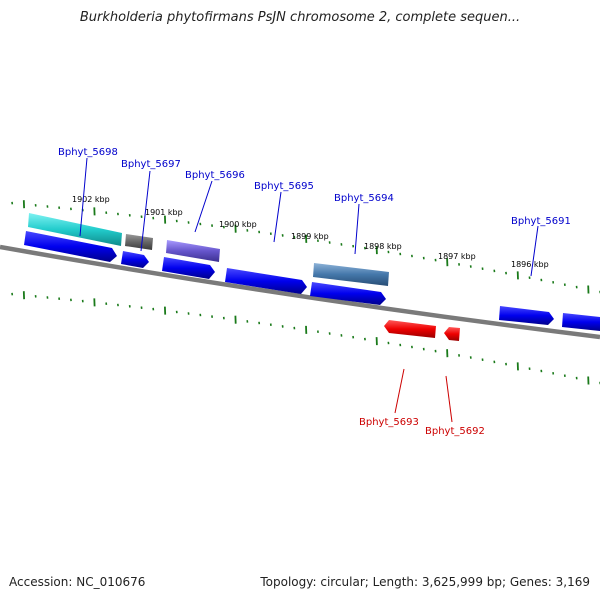 This screenshot has width=600, height=600. What do you see at coordinates (238, 224) in the screenshot?
I see `tick-label: 1900 kbp` at bounding box center [238, 224].